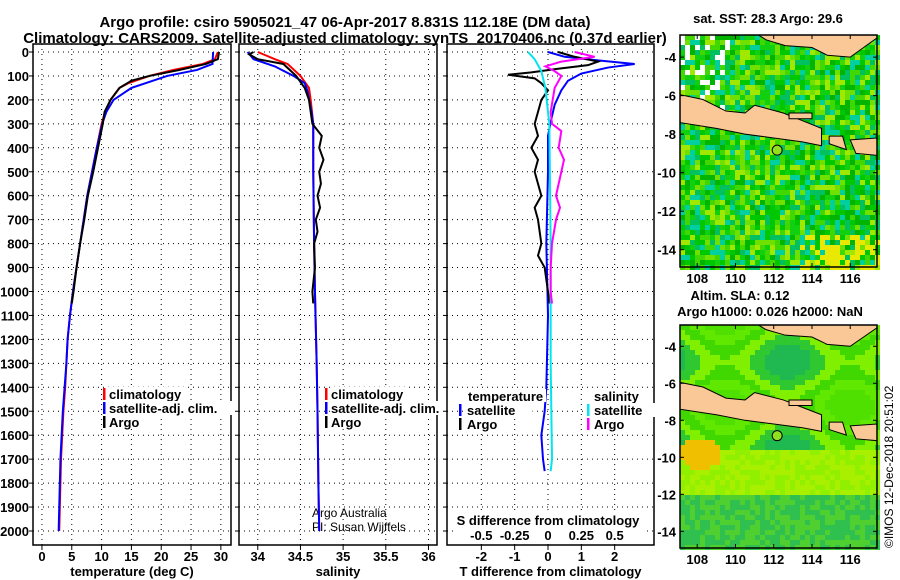 The width and height of the screenshot is (900, 580). Describe the element at coordinates (289, 291) in the screenshot. I see `series-line-climatology` at that location.